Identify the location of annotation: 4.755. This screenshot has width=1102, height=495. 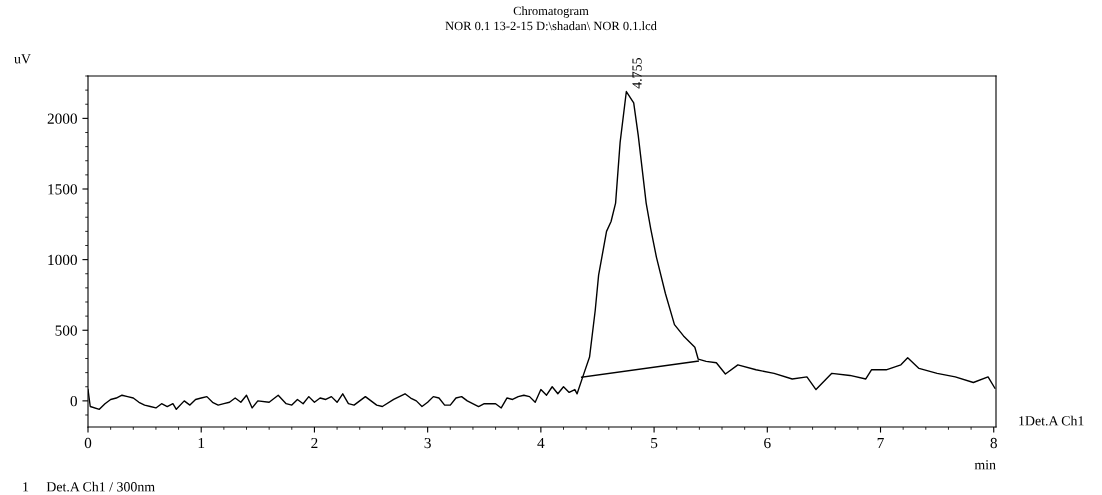
(637, 73).